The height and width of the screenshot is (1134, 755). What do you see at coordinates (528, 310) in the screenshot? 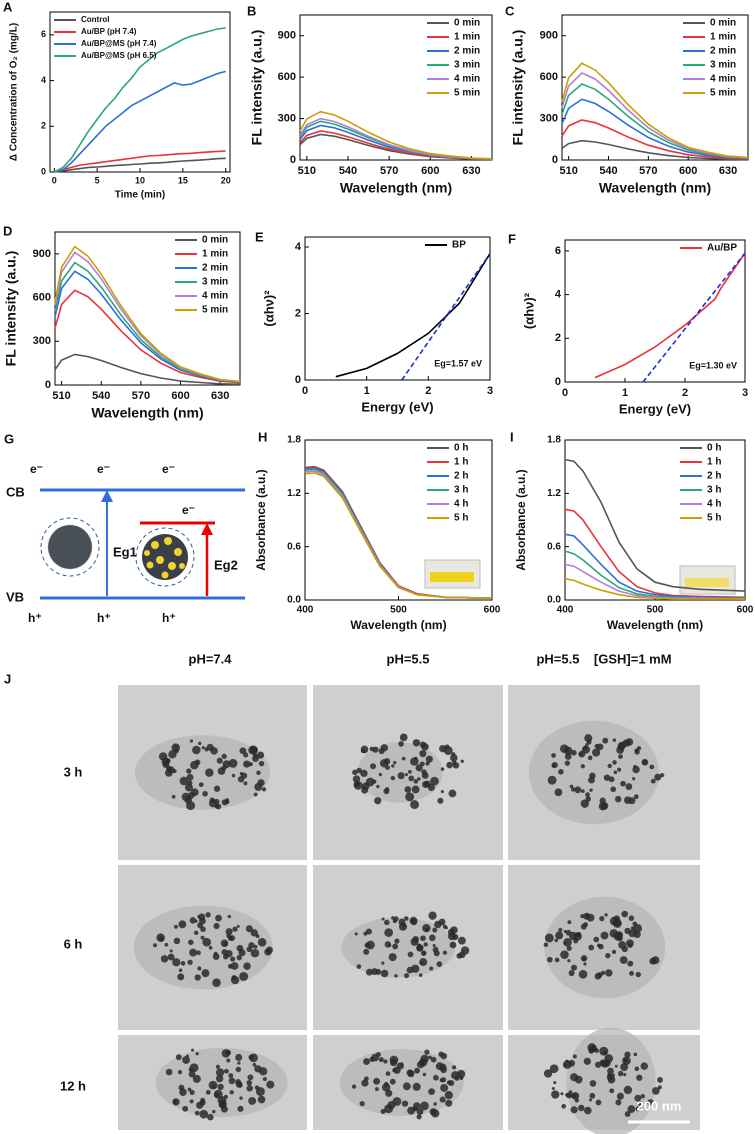
I see `y-axis-label: (αhν)²` at bounding box center [528, 310].